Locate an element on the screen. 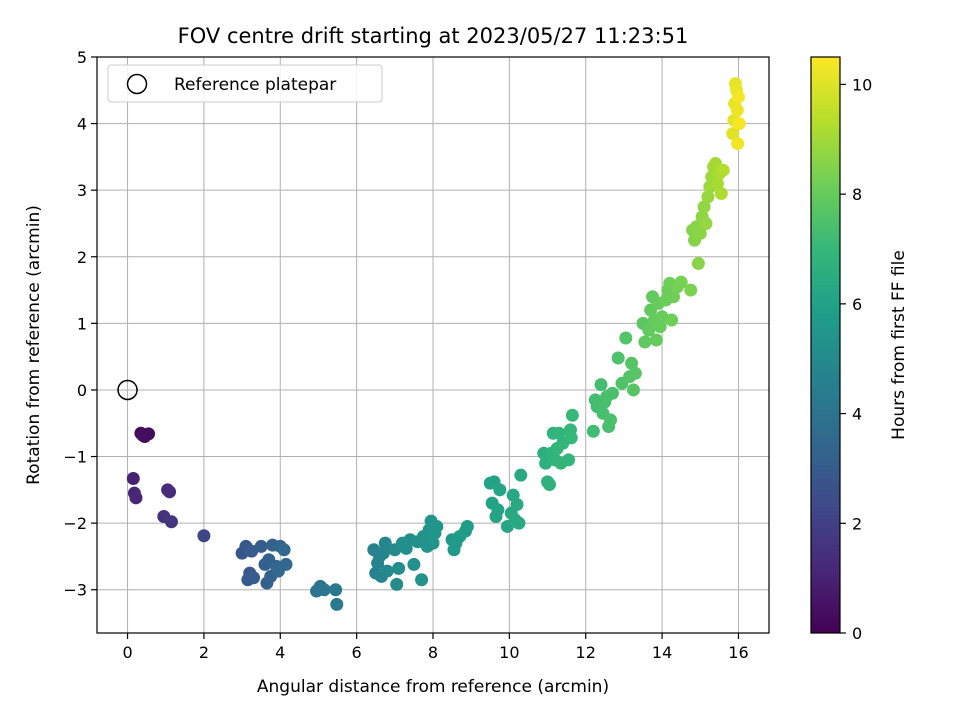  y-tick-label: −1 is located at coordinates (75, 457).